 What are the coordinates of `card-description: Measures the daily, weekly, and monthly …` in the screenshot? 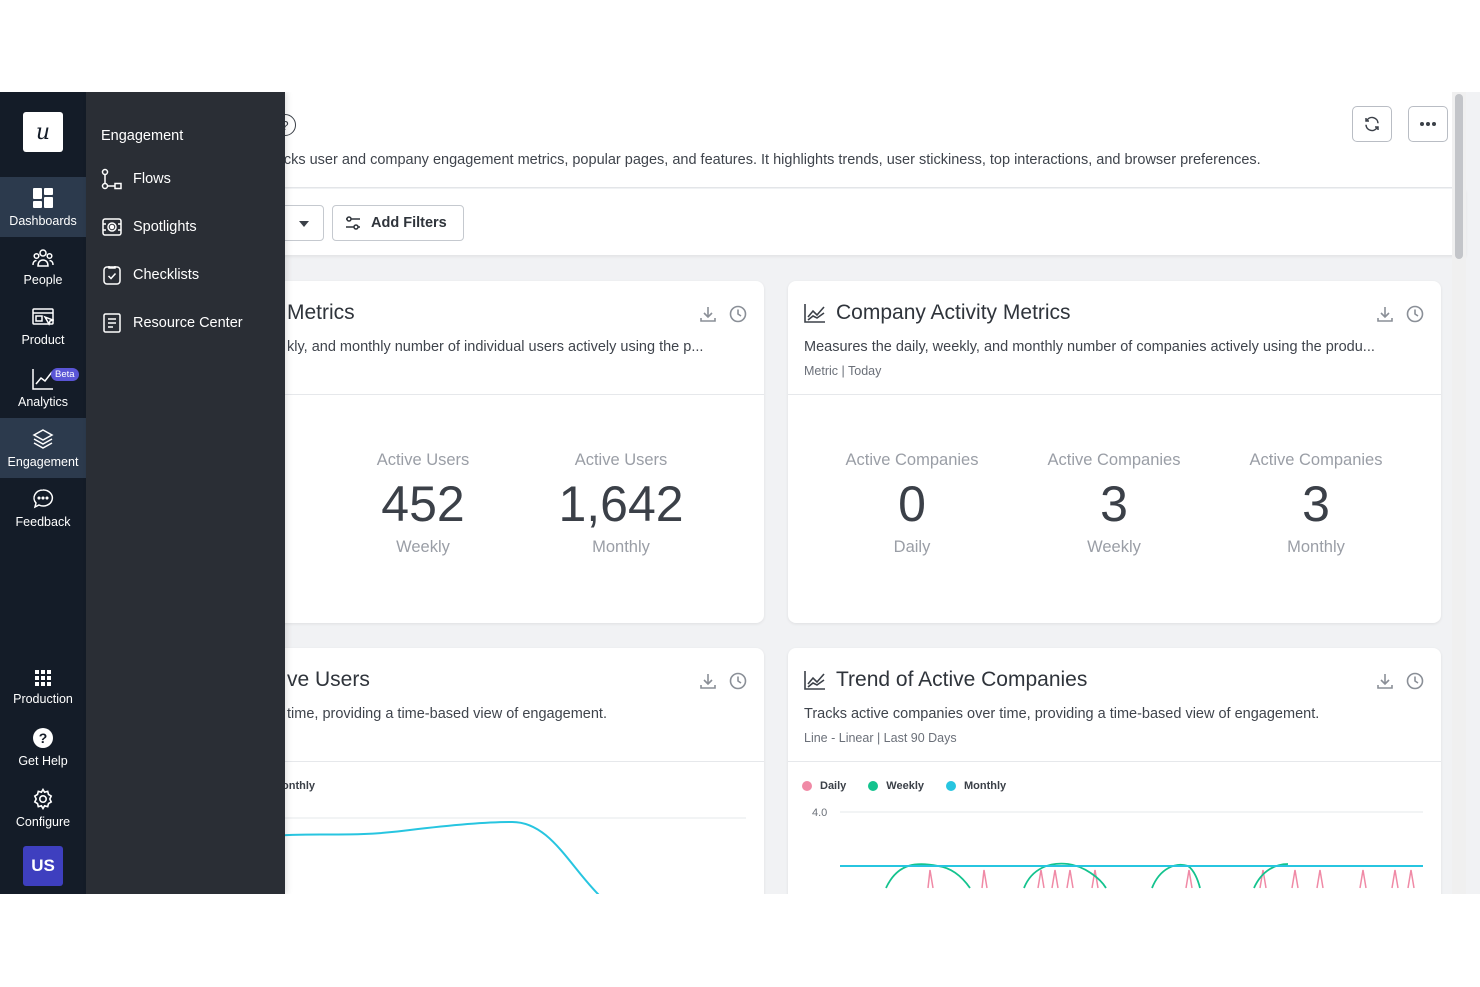 It's located at (1089, 347).